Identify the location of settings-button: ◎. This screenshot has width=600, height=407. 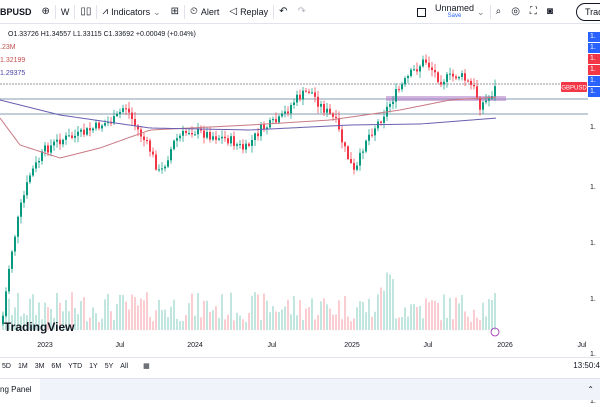
(515, 12).